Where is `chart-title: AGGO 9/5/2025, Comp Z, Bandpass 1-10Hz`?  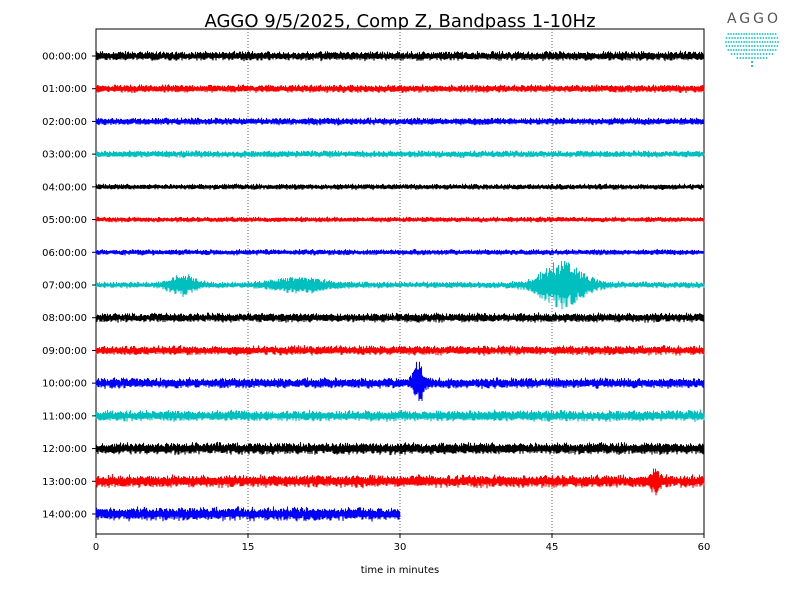 chart-title: AGGO 9/5/2025, Comp Z, Bandpass 1-10Hz is located at coordinates (399, 21).